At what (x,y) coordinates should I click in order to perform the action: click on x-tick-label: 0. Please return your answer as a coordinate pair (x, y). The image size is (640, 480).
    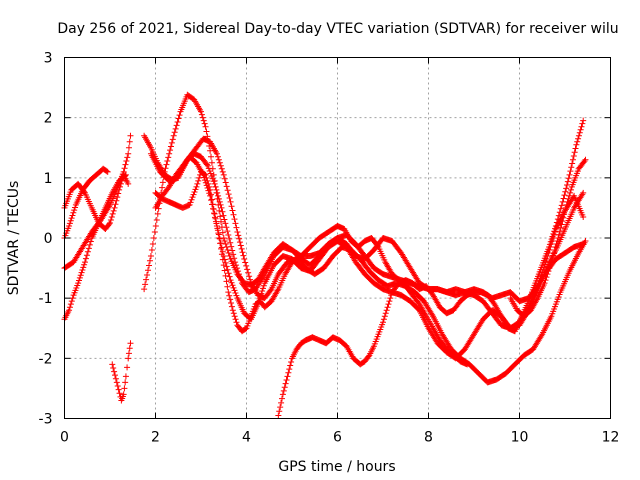
    Looking at the image, I should click on (64, 438).